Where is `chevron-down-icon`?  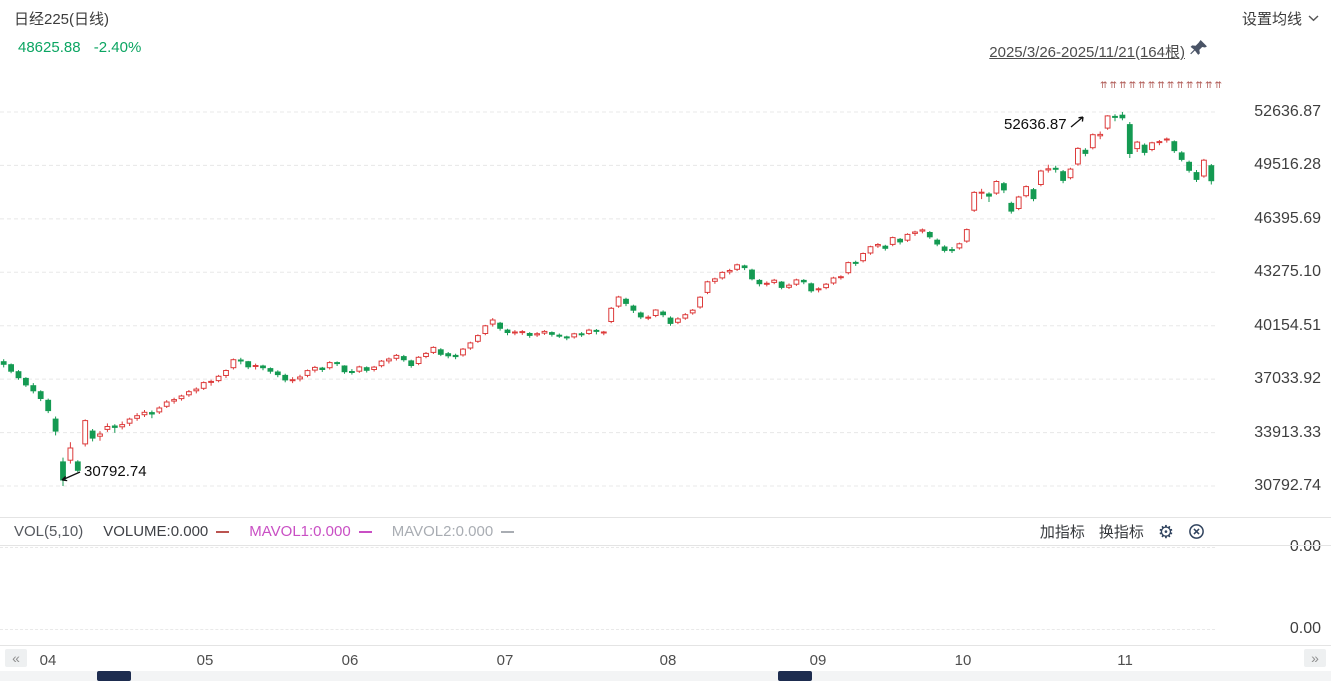 chevron-down-icon is located at coordinates (1313, 18).